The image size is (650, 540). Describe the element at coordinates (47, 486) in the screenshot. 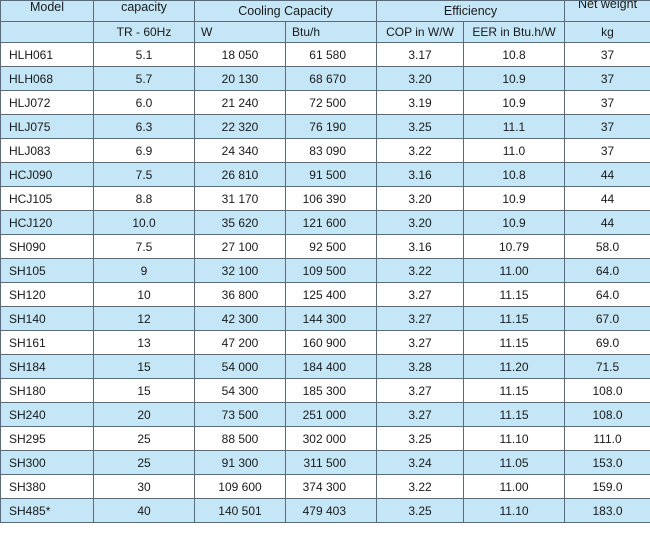

I see `cell-model: SH380` at that location.